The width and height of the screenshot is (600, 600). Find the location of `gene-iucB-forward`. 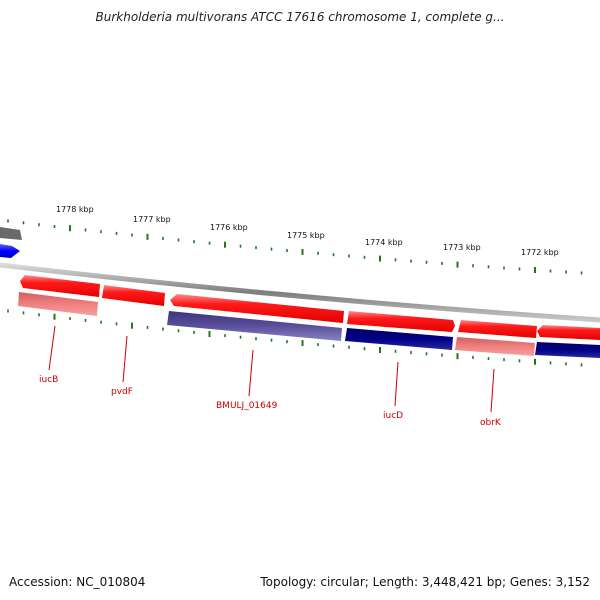

gene-iucB-forward is located at coordinates (60, 286).